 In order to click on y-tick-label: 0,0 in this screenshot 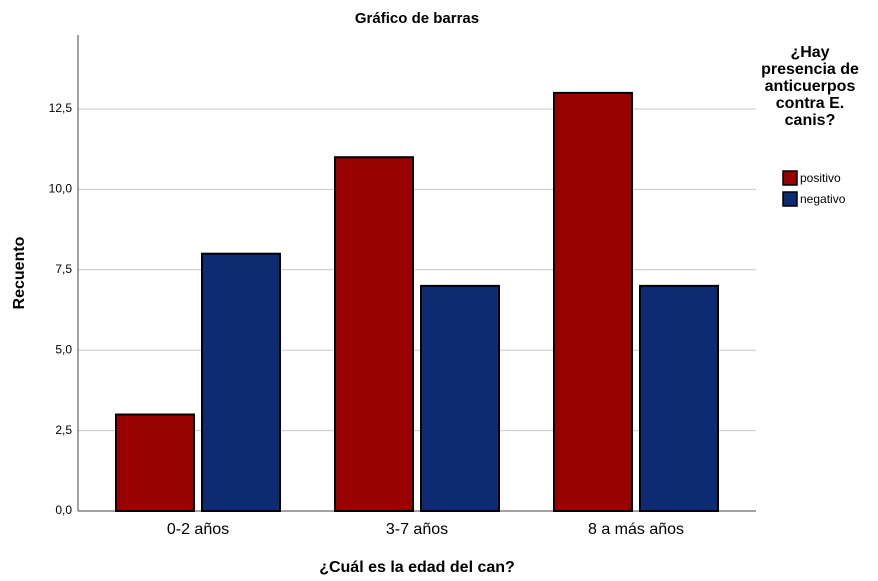, I will do `click(63, 510)`.